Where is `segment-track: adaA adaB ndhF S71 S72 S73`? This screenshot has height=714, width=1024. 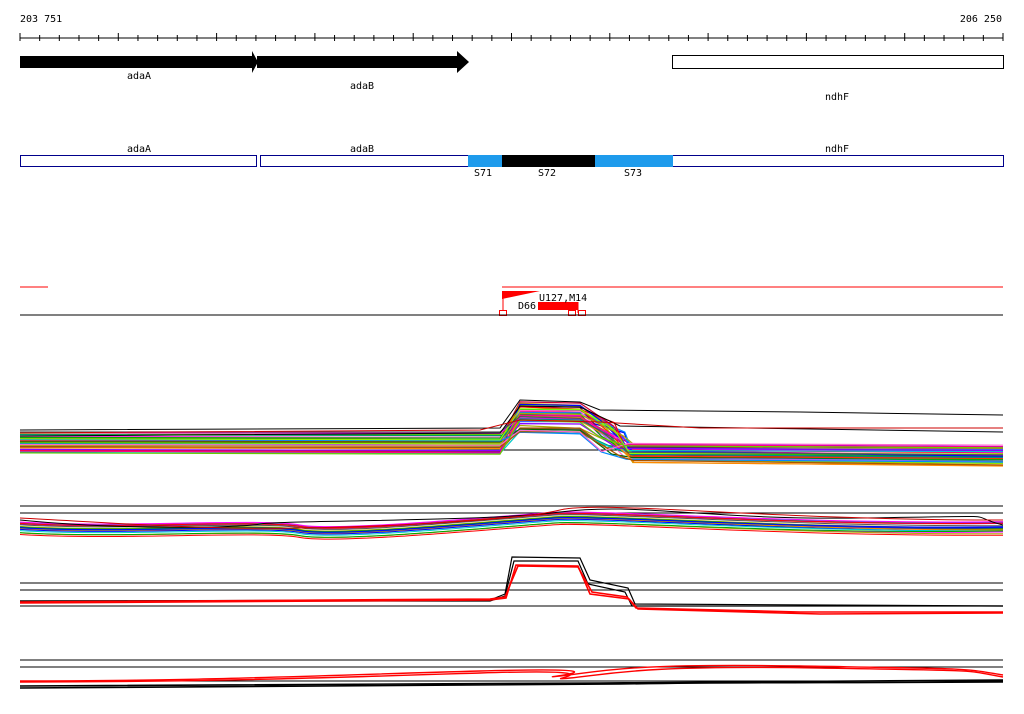 segment-track: adaA adaB ndhF S71 S72 S73 is located at coordinates (512, 161).